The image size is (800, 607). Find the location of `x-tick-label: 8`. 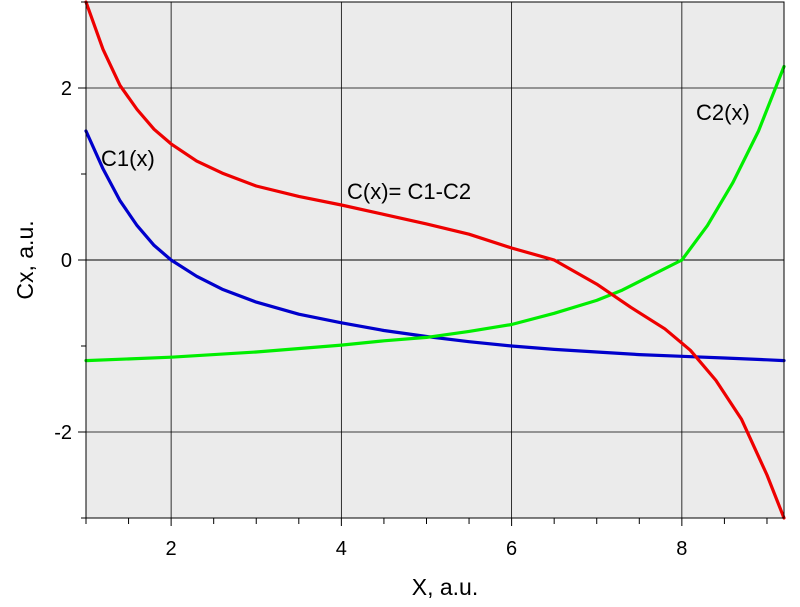

x-tick-label: 8 is located at coordinates (681, 549).